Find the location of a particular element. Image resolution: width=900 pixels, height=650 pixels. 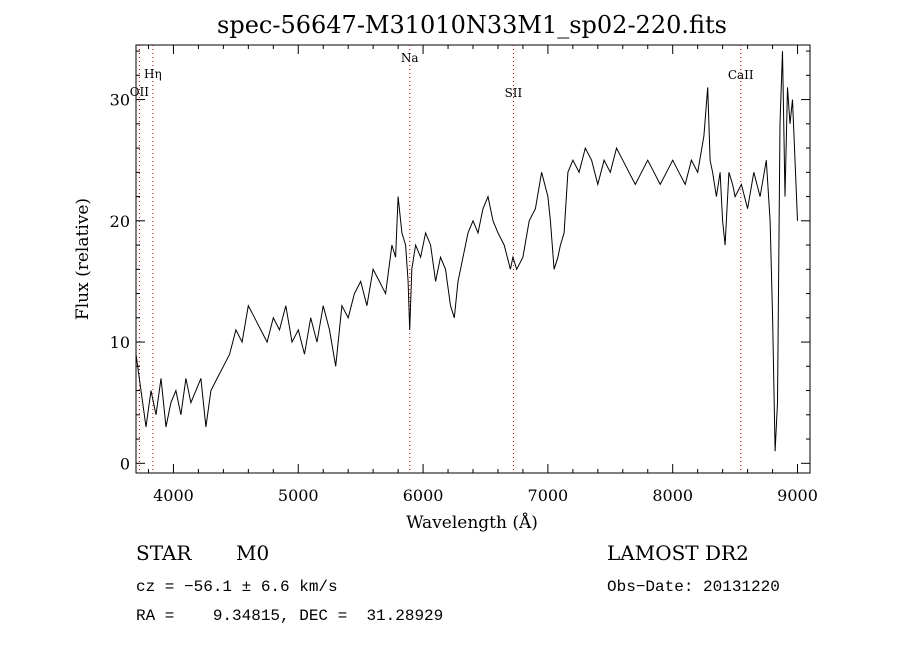

y-tick-label: 10 is located at coordinates (120, 342).